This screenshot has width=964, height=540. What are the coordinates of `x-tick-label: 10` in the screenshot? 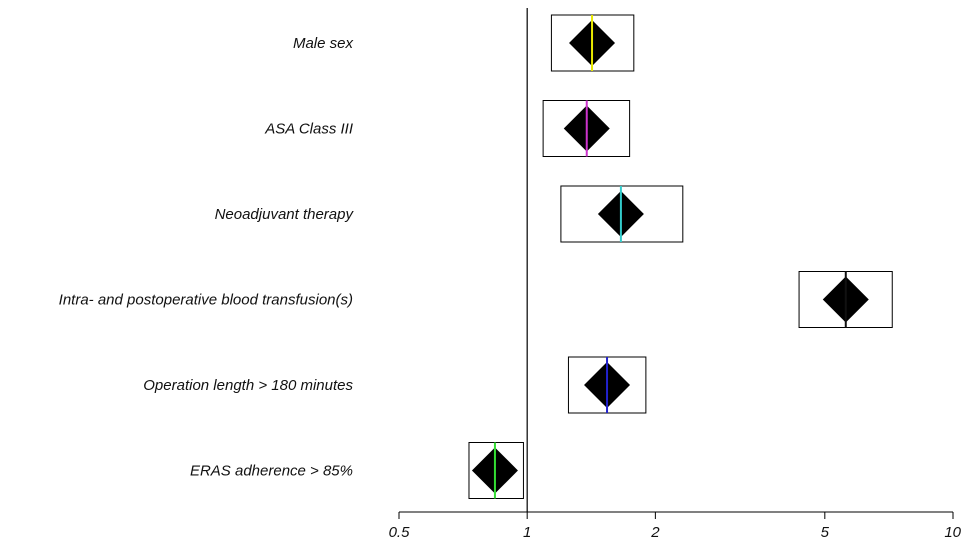 It's located at (952, 532).